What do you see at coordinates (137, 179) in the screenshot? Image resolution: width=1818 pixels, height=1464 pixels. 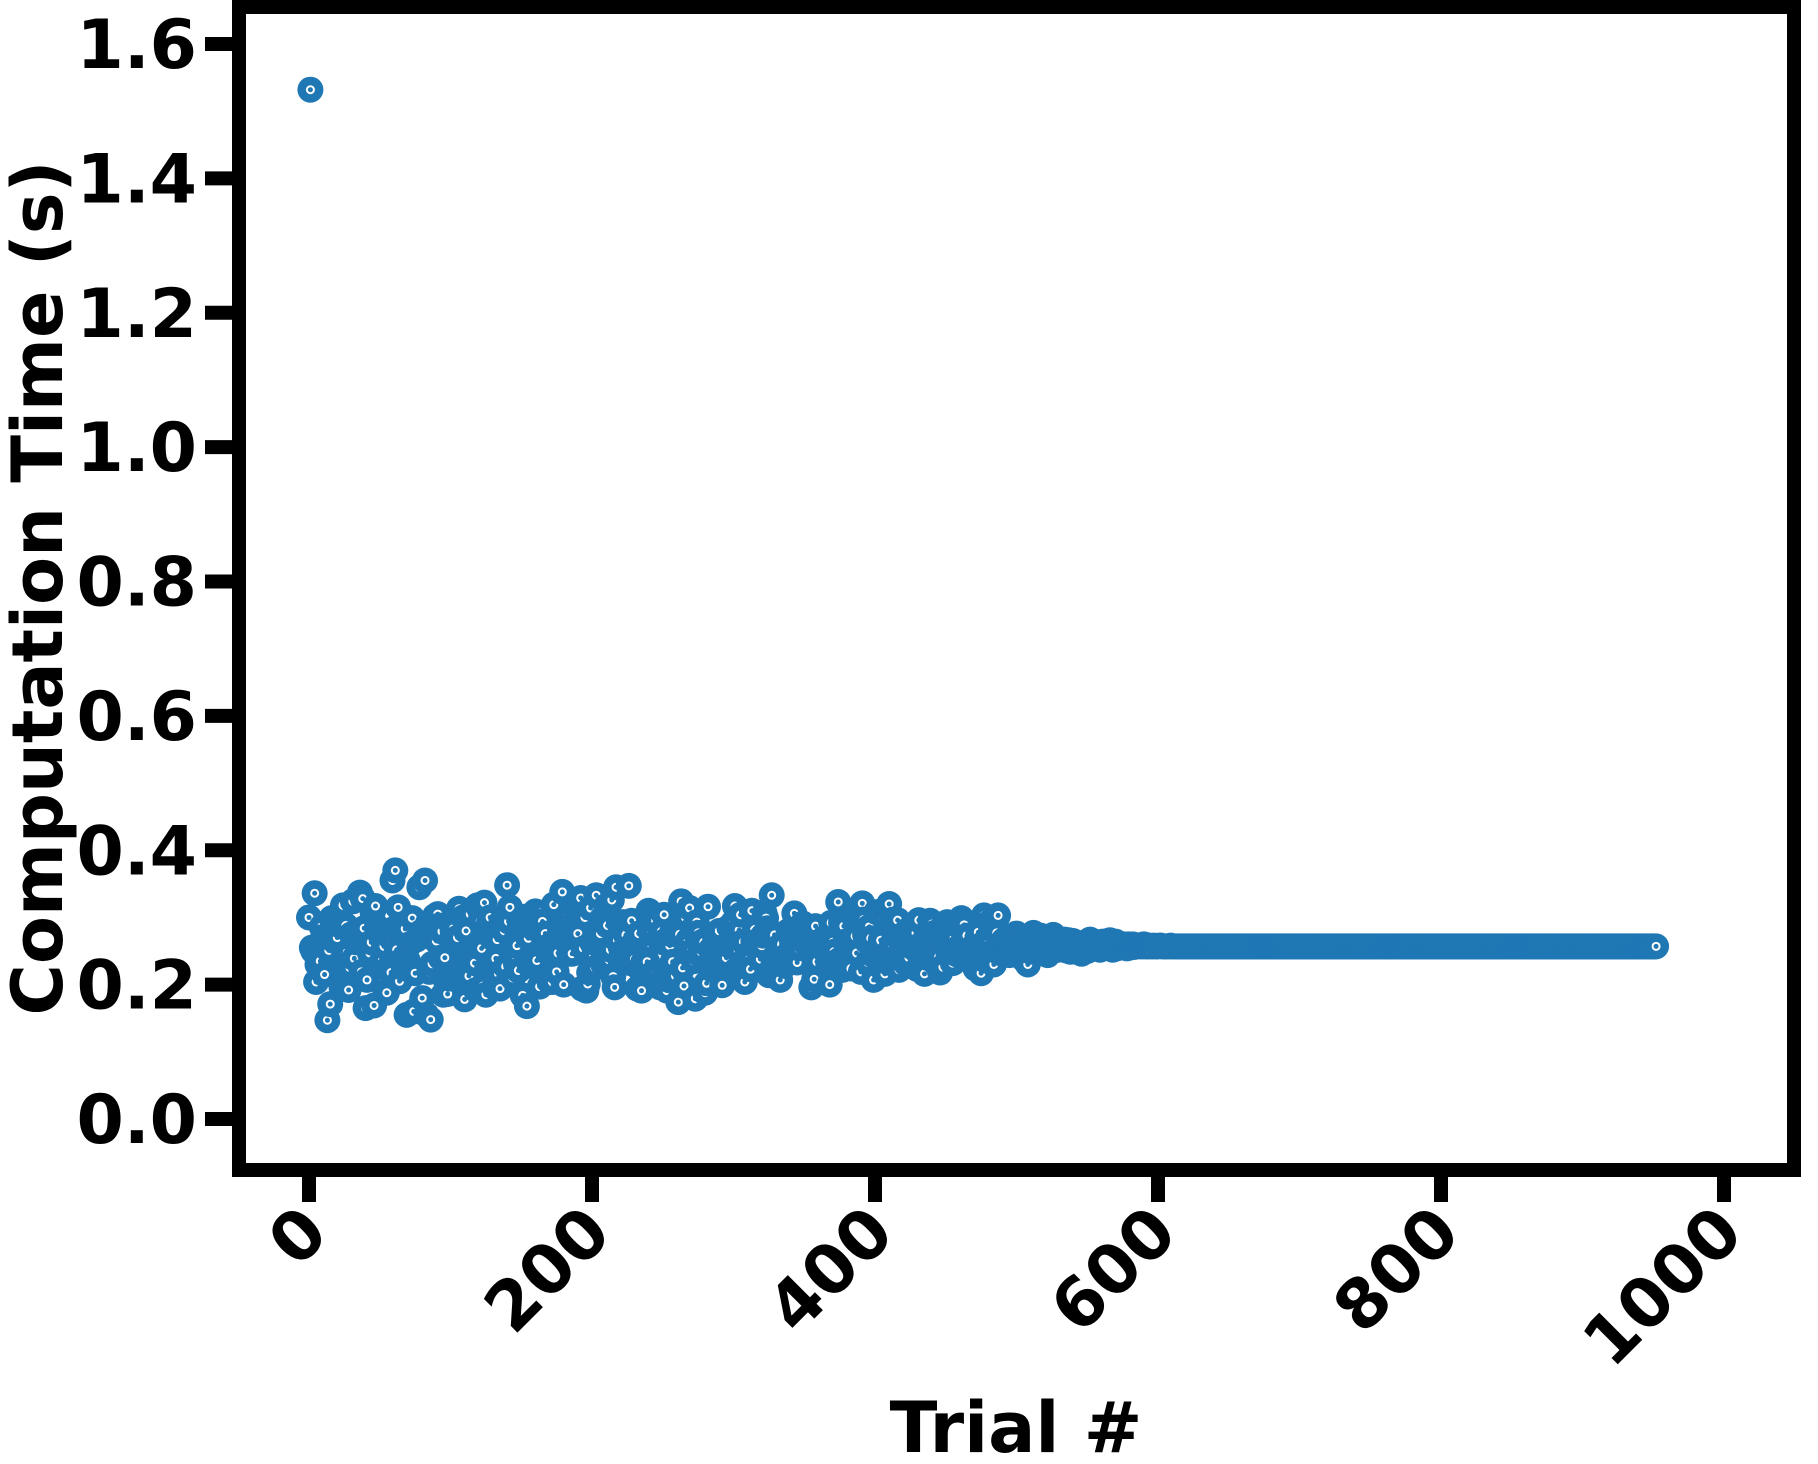 I see `y-tick-label: 1.4` at bounding box center [137, 179].